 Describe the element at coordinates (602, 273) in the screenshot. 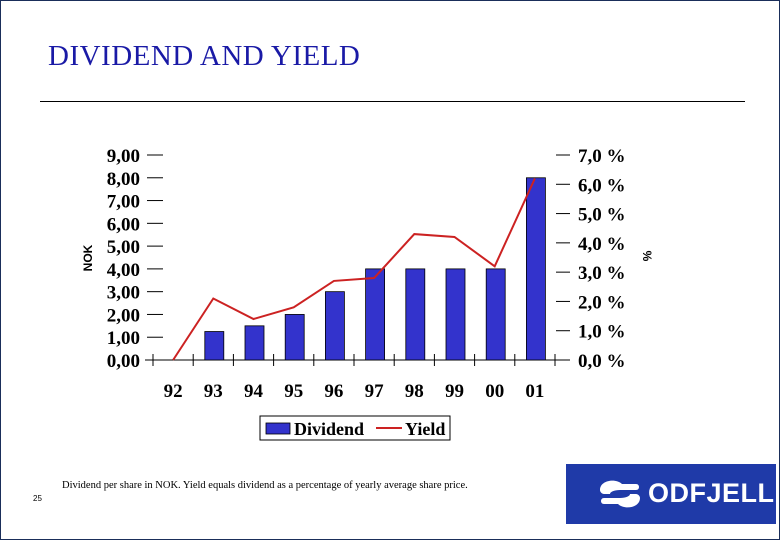

I see `right-tick-label: 3,0 %` at that location.